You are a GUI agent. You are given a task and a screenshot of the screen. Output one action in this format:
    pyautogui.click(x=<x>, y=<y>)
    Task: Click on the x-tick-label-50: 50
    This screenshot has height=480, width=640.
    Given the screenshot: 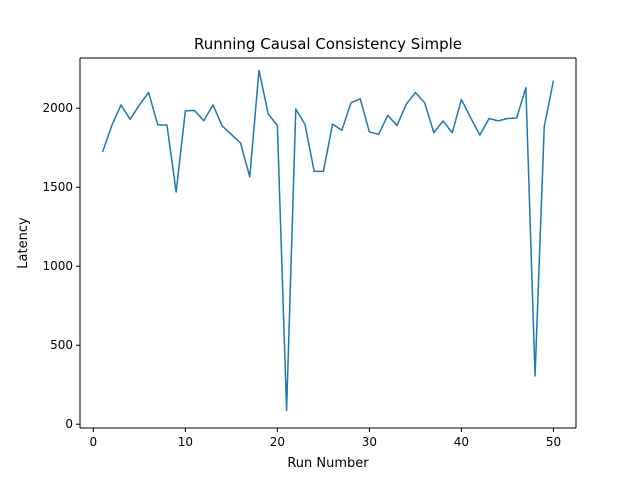 What is the action you would take?
    pyautogui.click(x=553, y=442)
    